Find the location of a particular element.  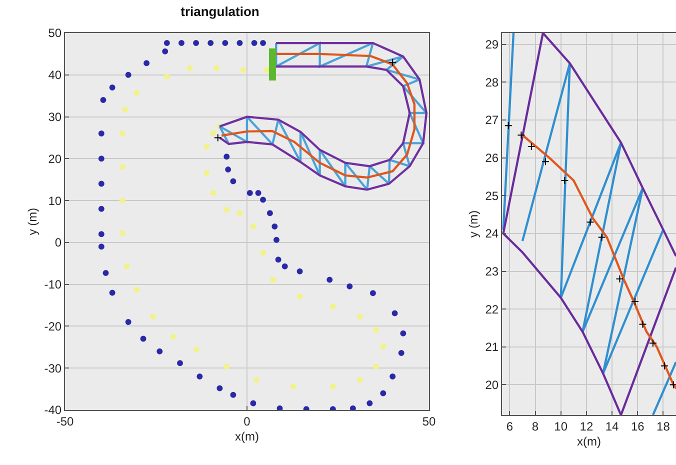

x-tick-label: 50 is located at coordinates (429, 421).